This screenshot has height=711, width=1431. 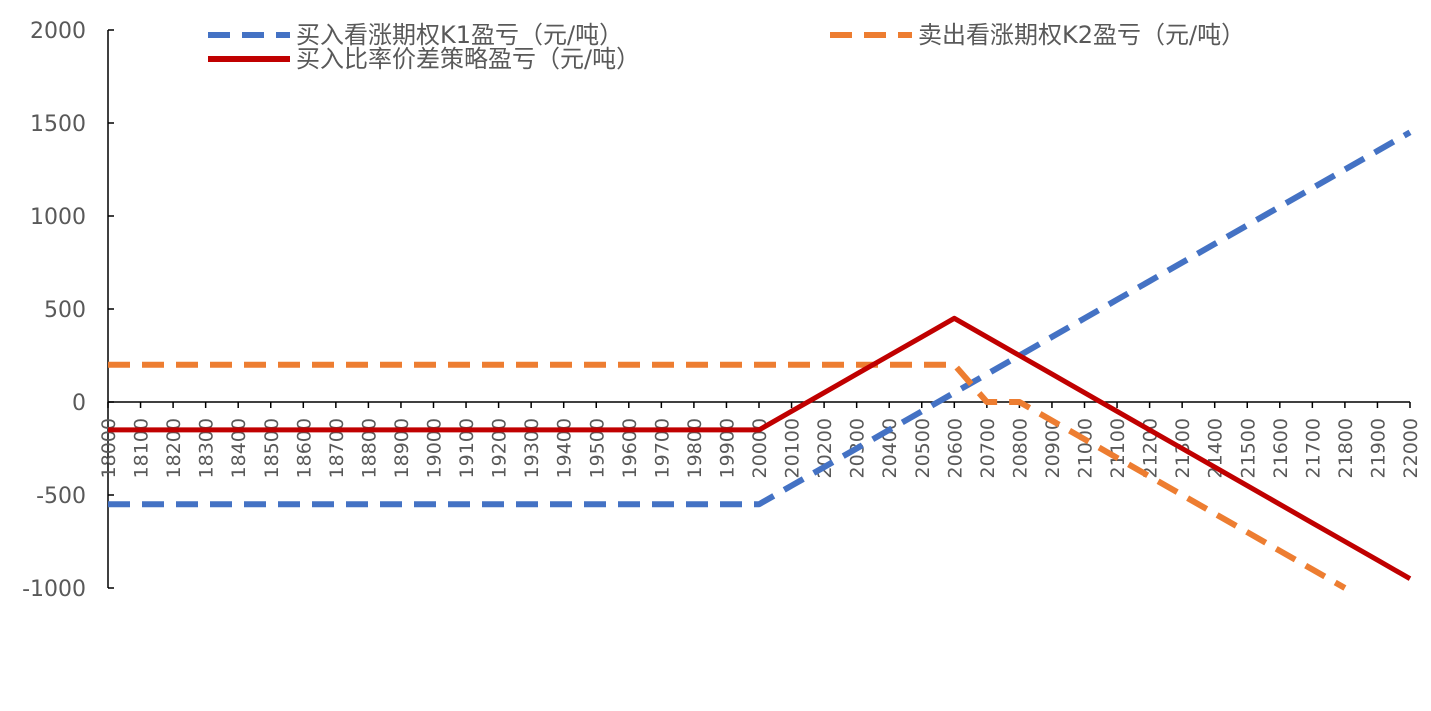 I want to click on legend-item-k1-long-call: 买入看涨期权K1盈亏（元/吨）, so click(x=415, y=35).